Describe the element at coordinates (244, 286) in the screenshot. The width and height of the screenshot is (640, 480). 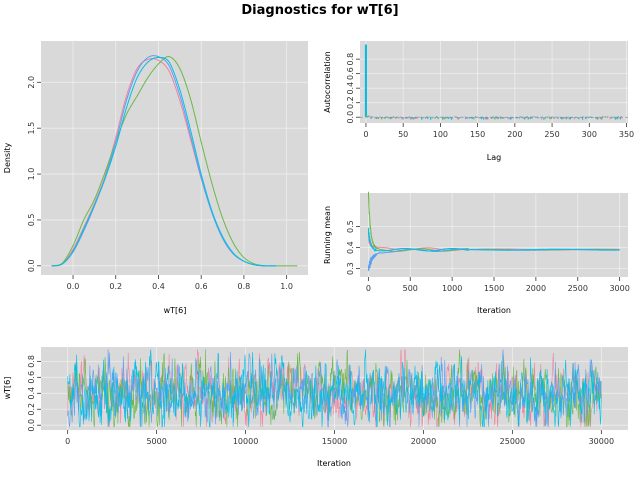
I see `density-x-tick-label: 0.8` at that location.